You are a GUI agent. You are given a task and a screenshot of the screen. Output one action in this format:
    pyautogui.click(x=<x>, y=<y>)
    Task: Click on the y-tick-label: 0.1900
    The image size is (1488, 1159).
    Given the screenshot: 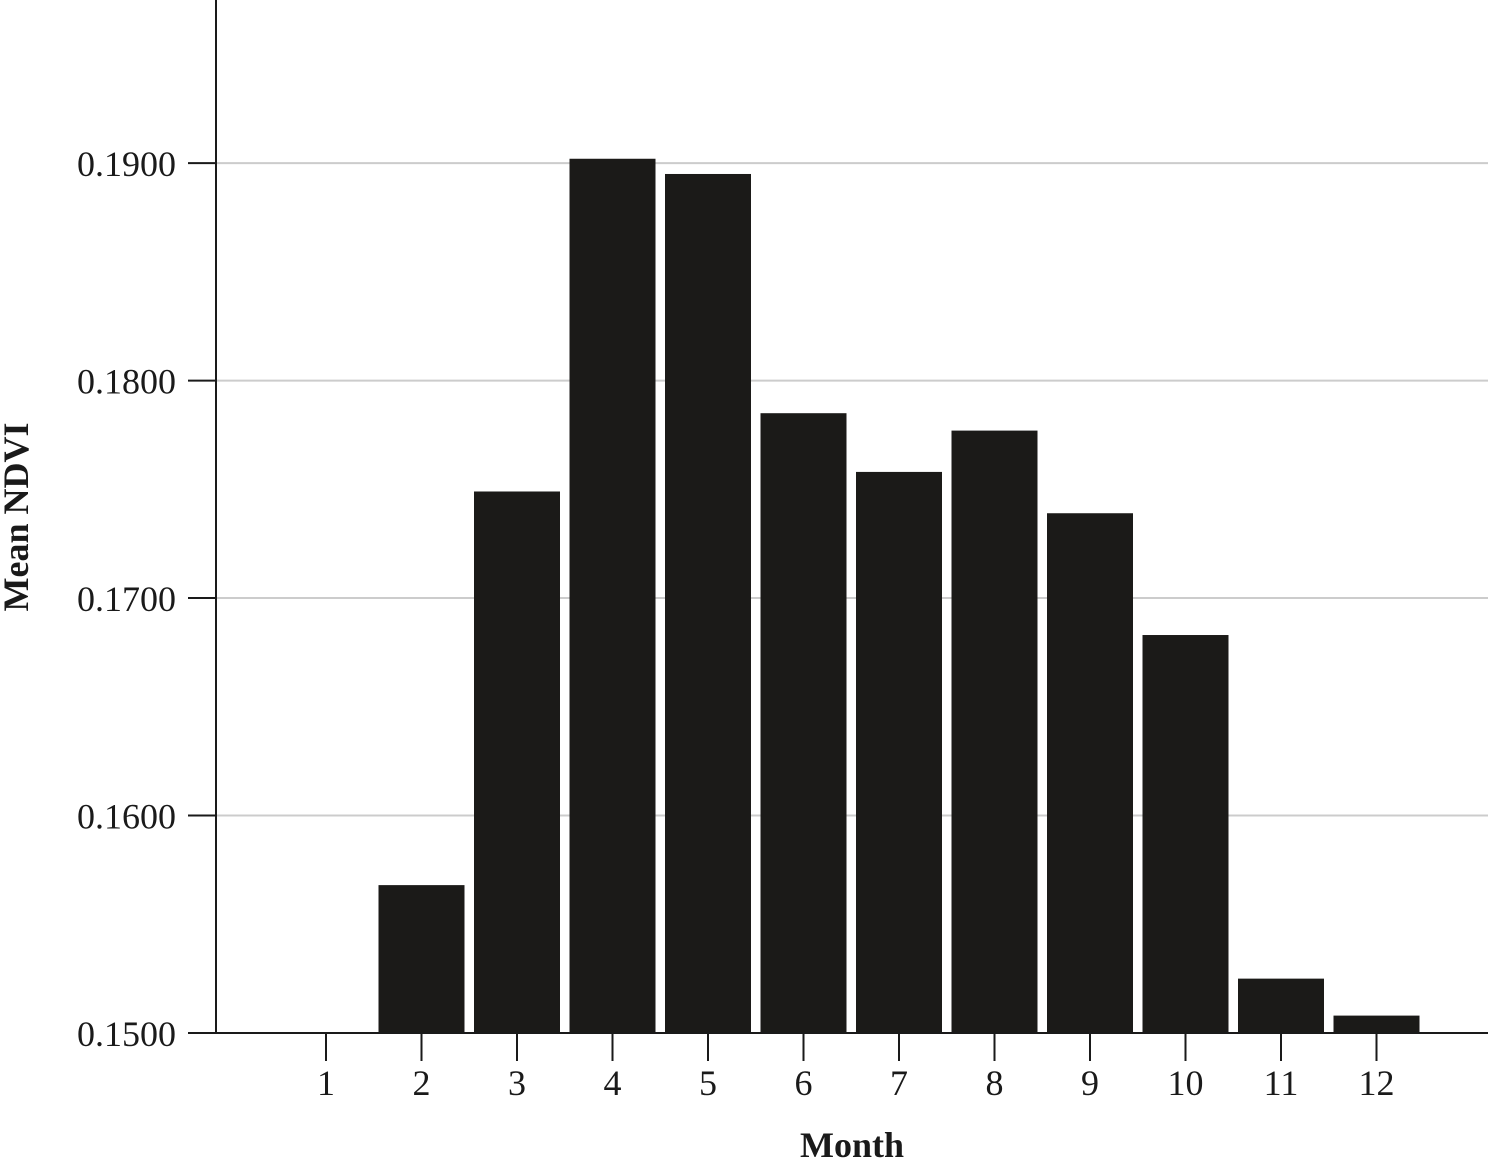 What is the action you would take?
    pyautogui.click(x=126, y=164)
    